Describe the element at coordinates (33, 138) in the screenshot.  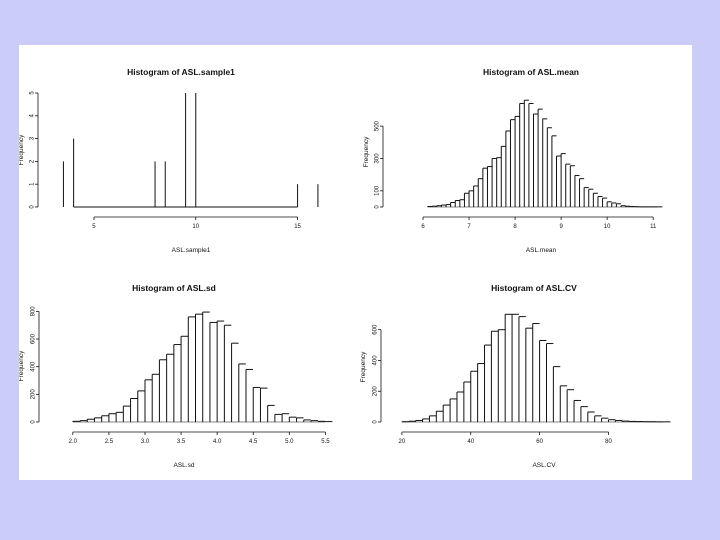
I see `y-tick-label-1: 3` at that location.